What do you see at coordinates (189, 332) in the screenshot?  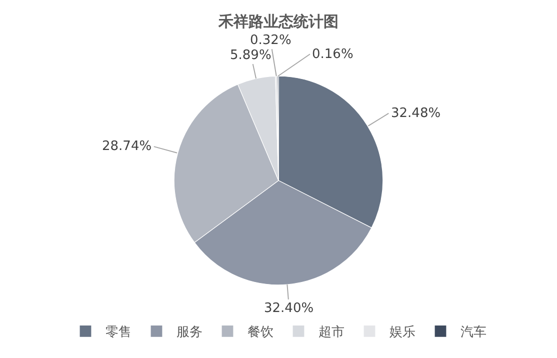 I see `legend-label: 服务` at bounding box center [189, 332].